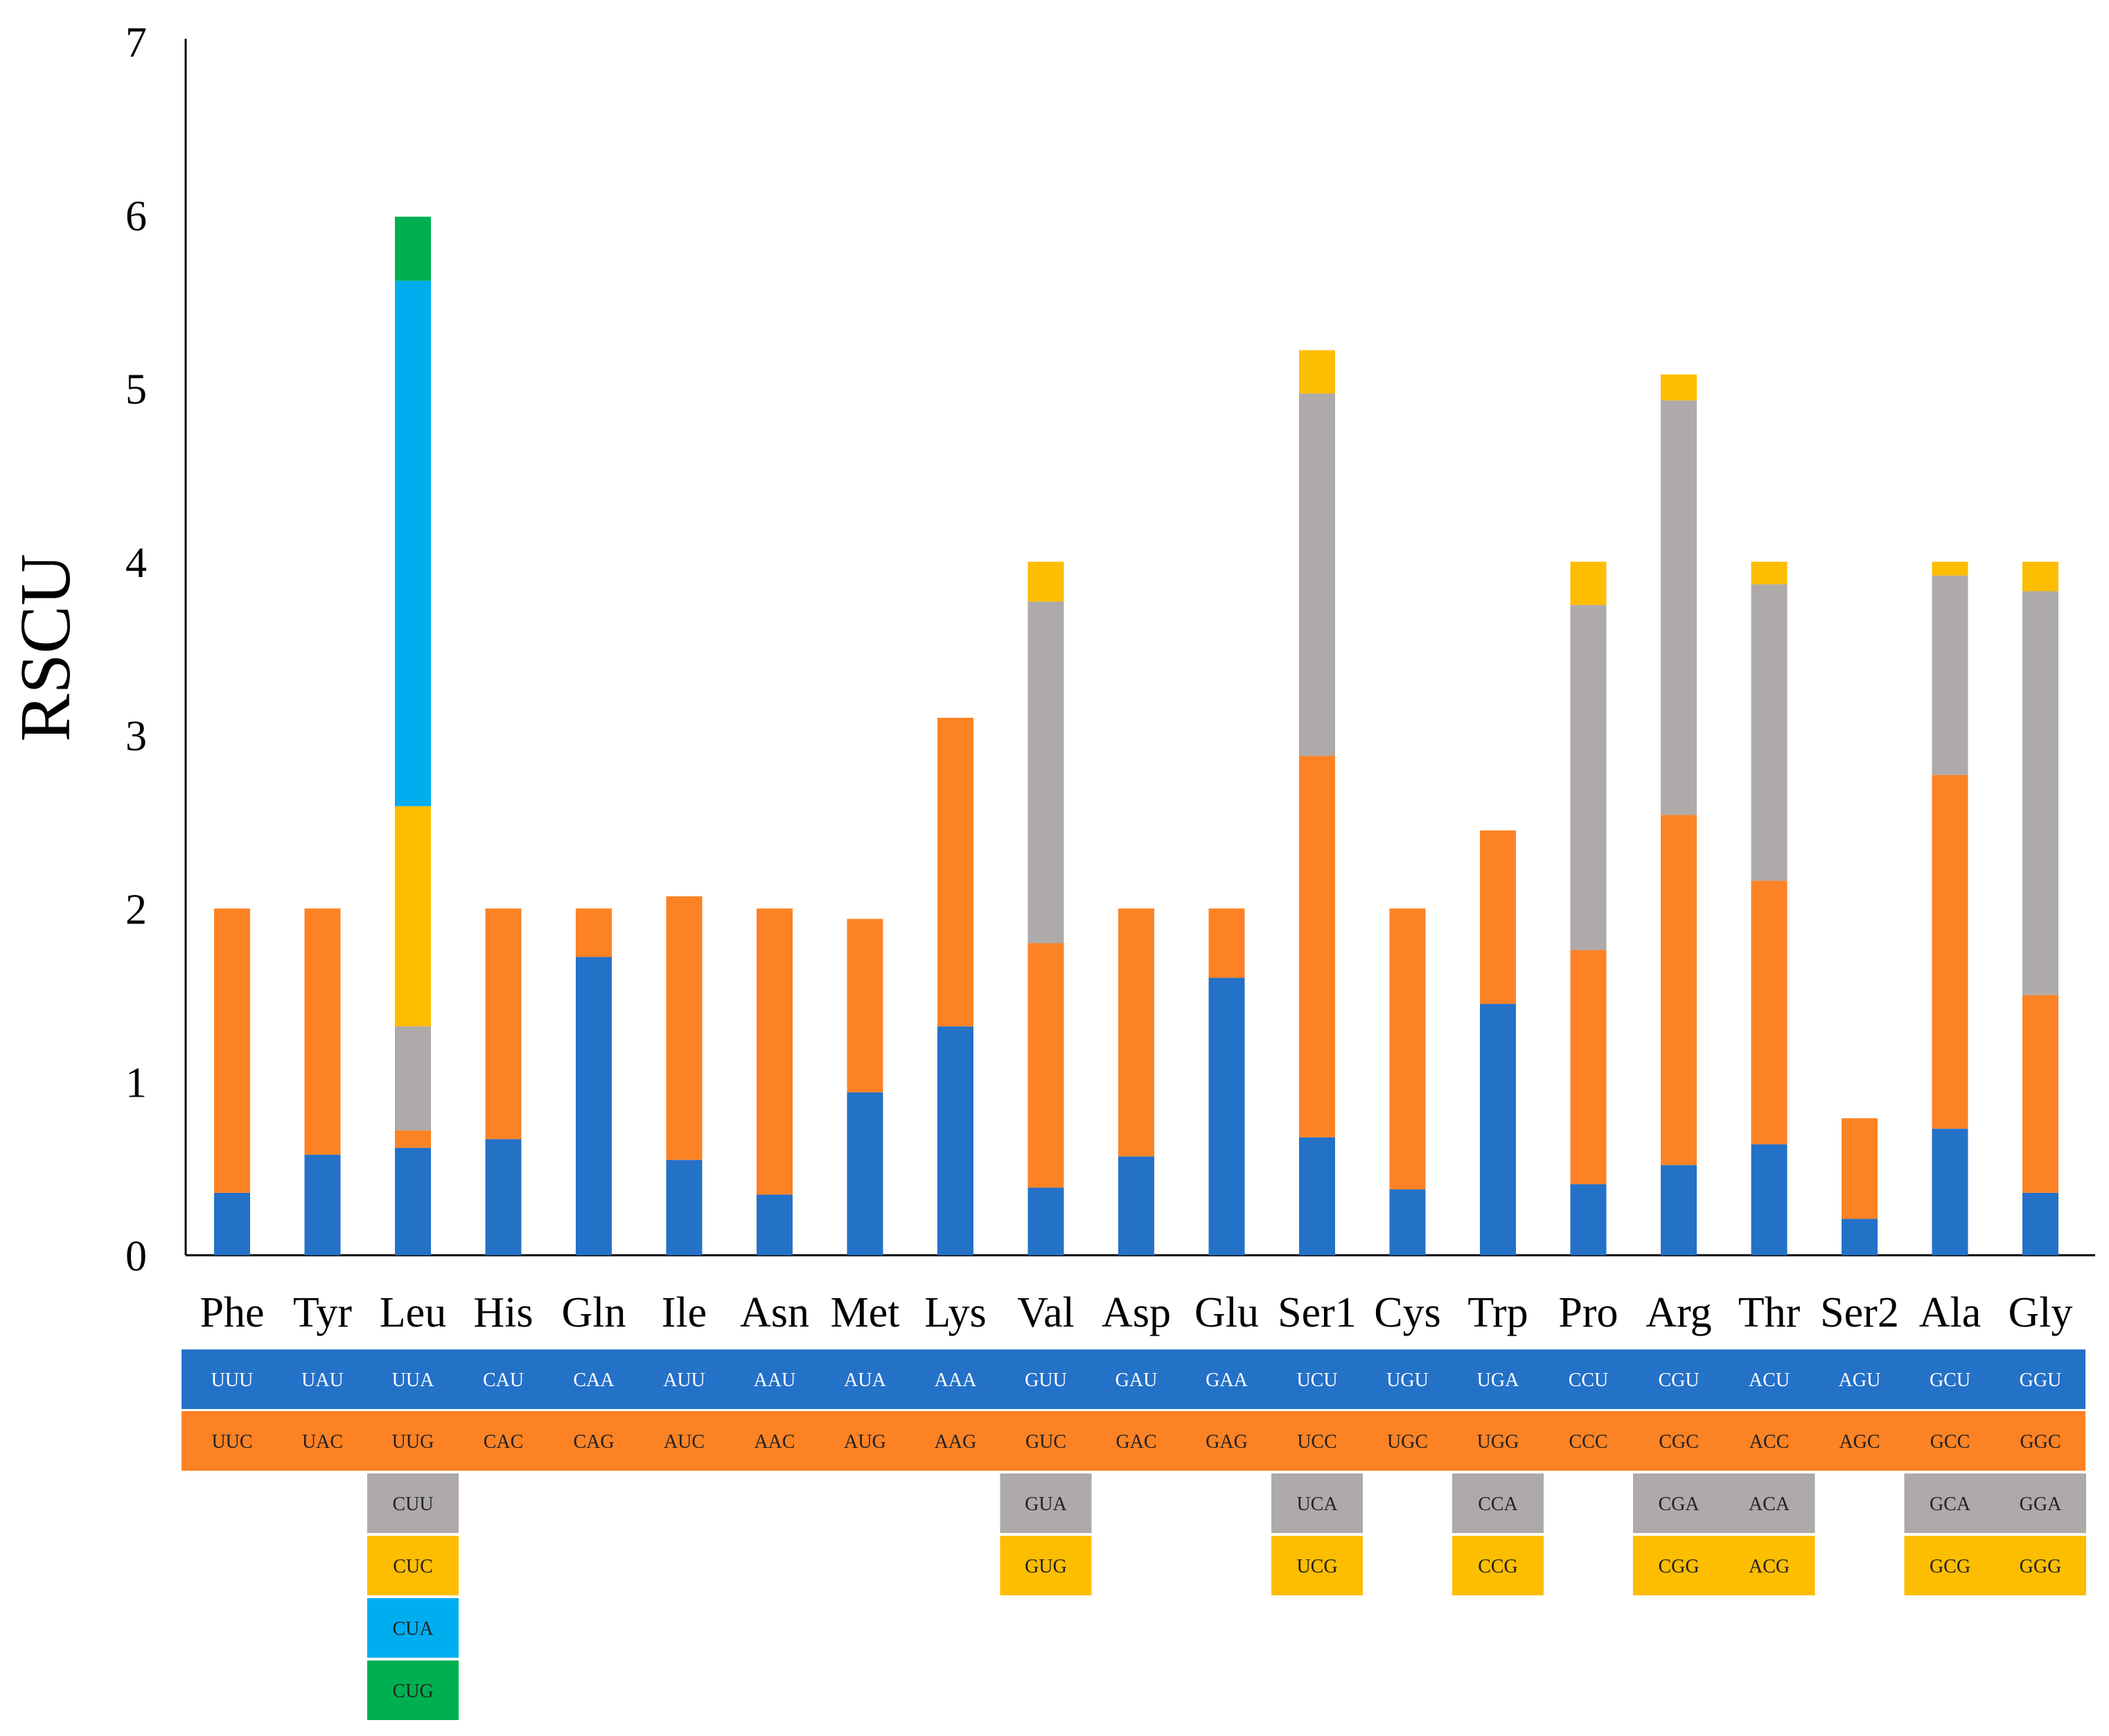 This screenshot has width=2109, height=1736. What do you see at coordinates (1227, 1381) in the screenshot?
I see `codon-label: GAA` at bounding box center [1227, 1381].